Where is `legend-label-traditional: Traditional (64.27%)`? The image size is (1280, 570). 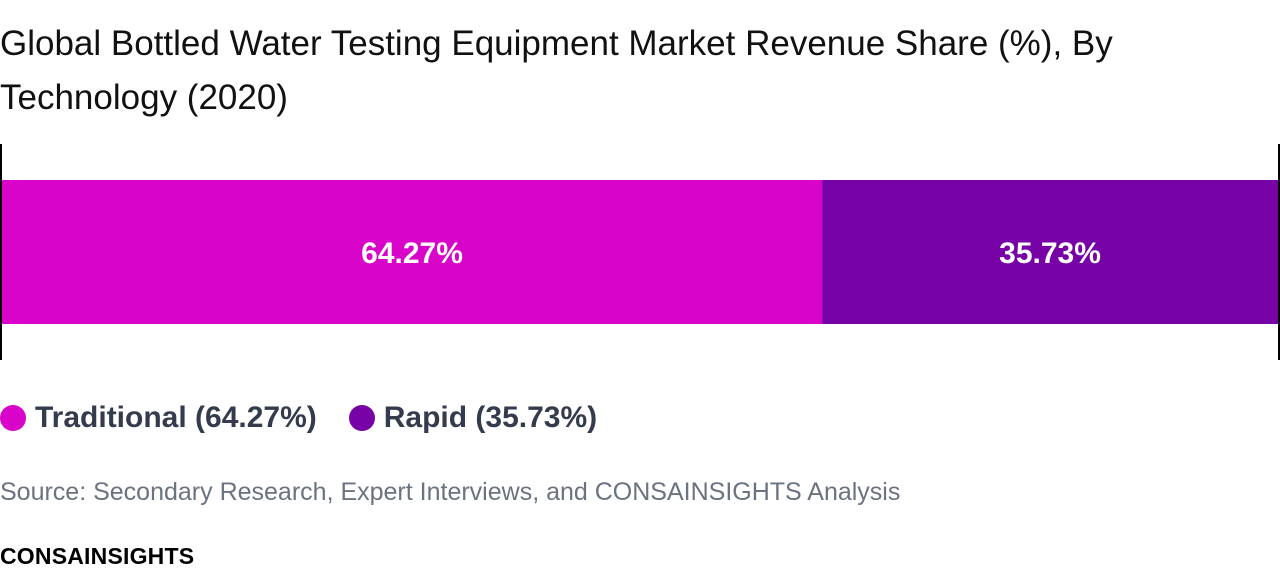 legend-label-traditional: Traditional (64.27%) is located at coordinates (176, 417).